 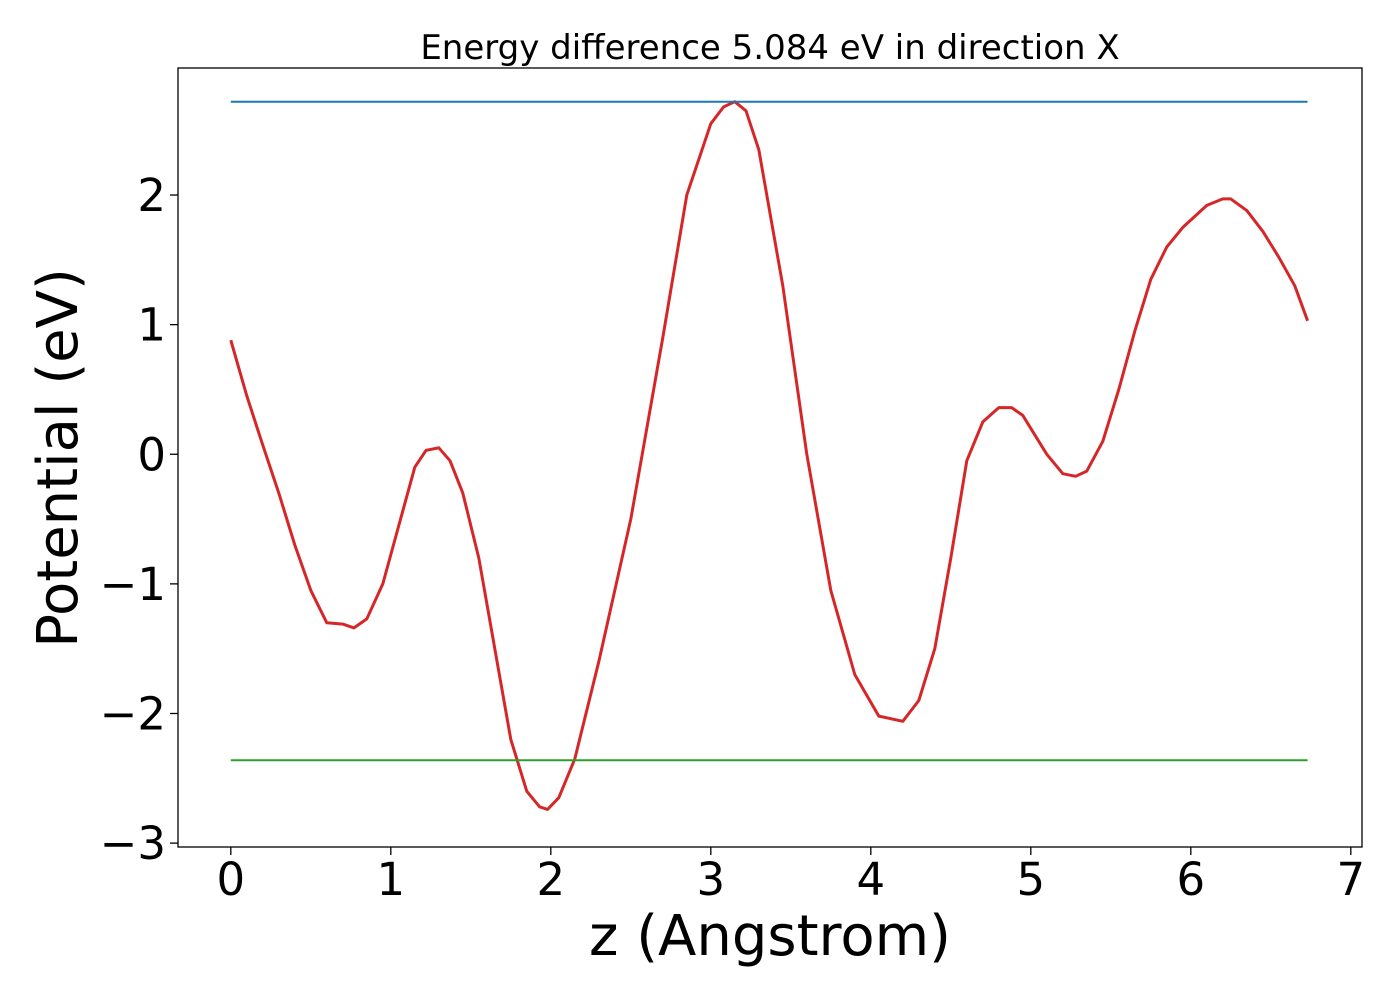 What do you see at coordinates (790, 876) in the screenshot?
I see `x-axis: 0 1 2 3 4 5 6 7` at bounding box center [790, 876].